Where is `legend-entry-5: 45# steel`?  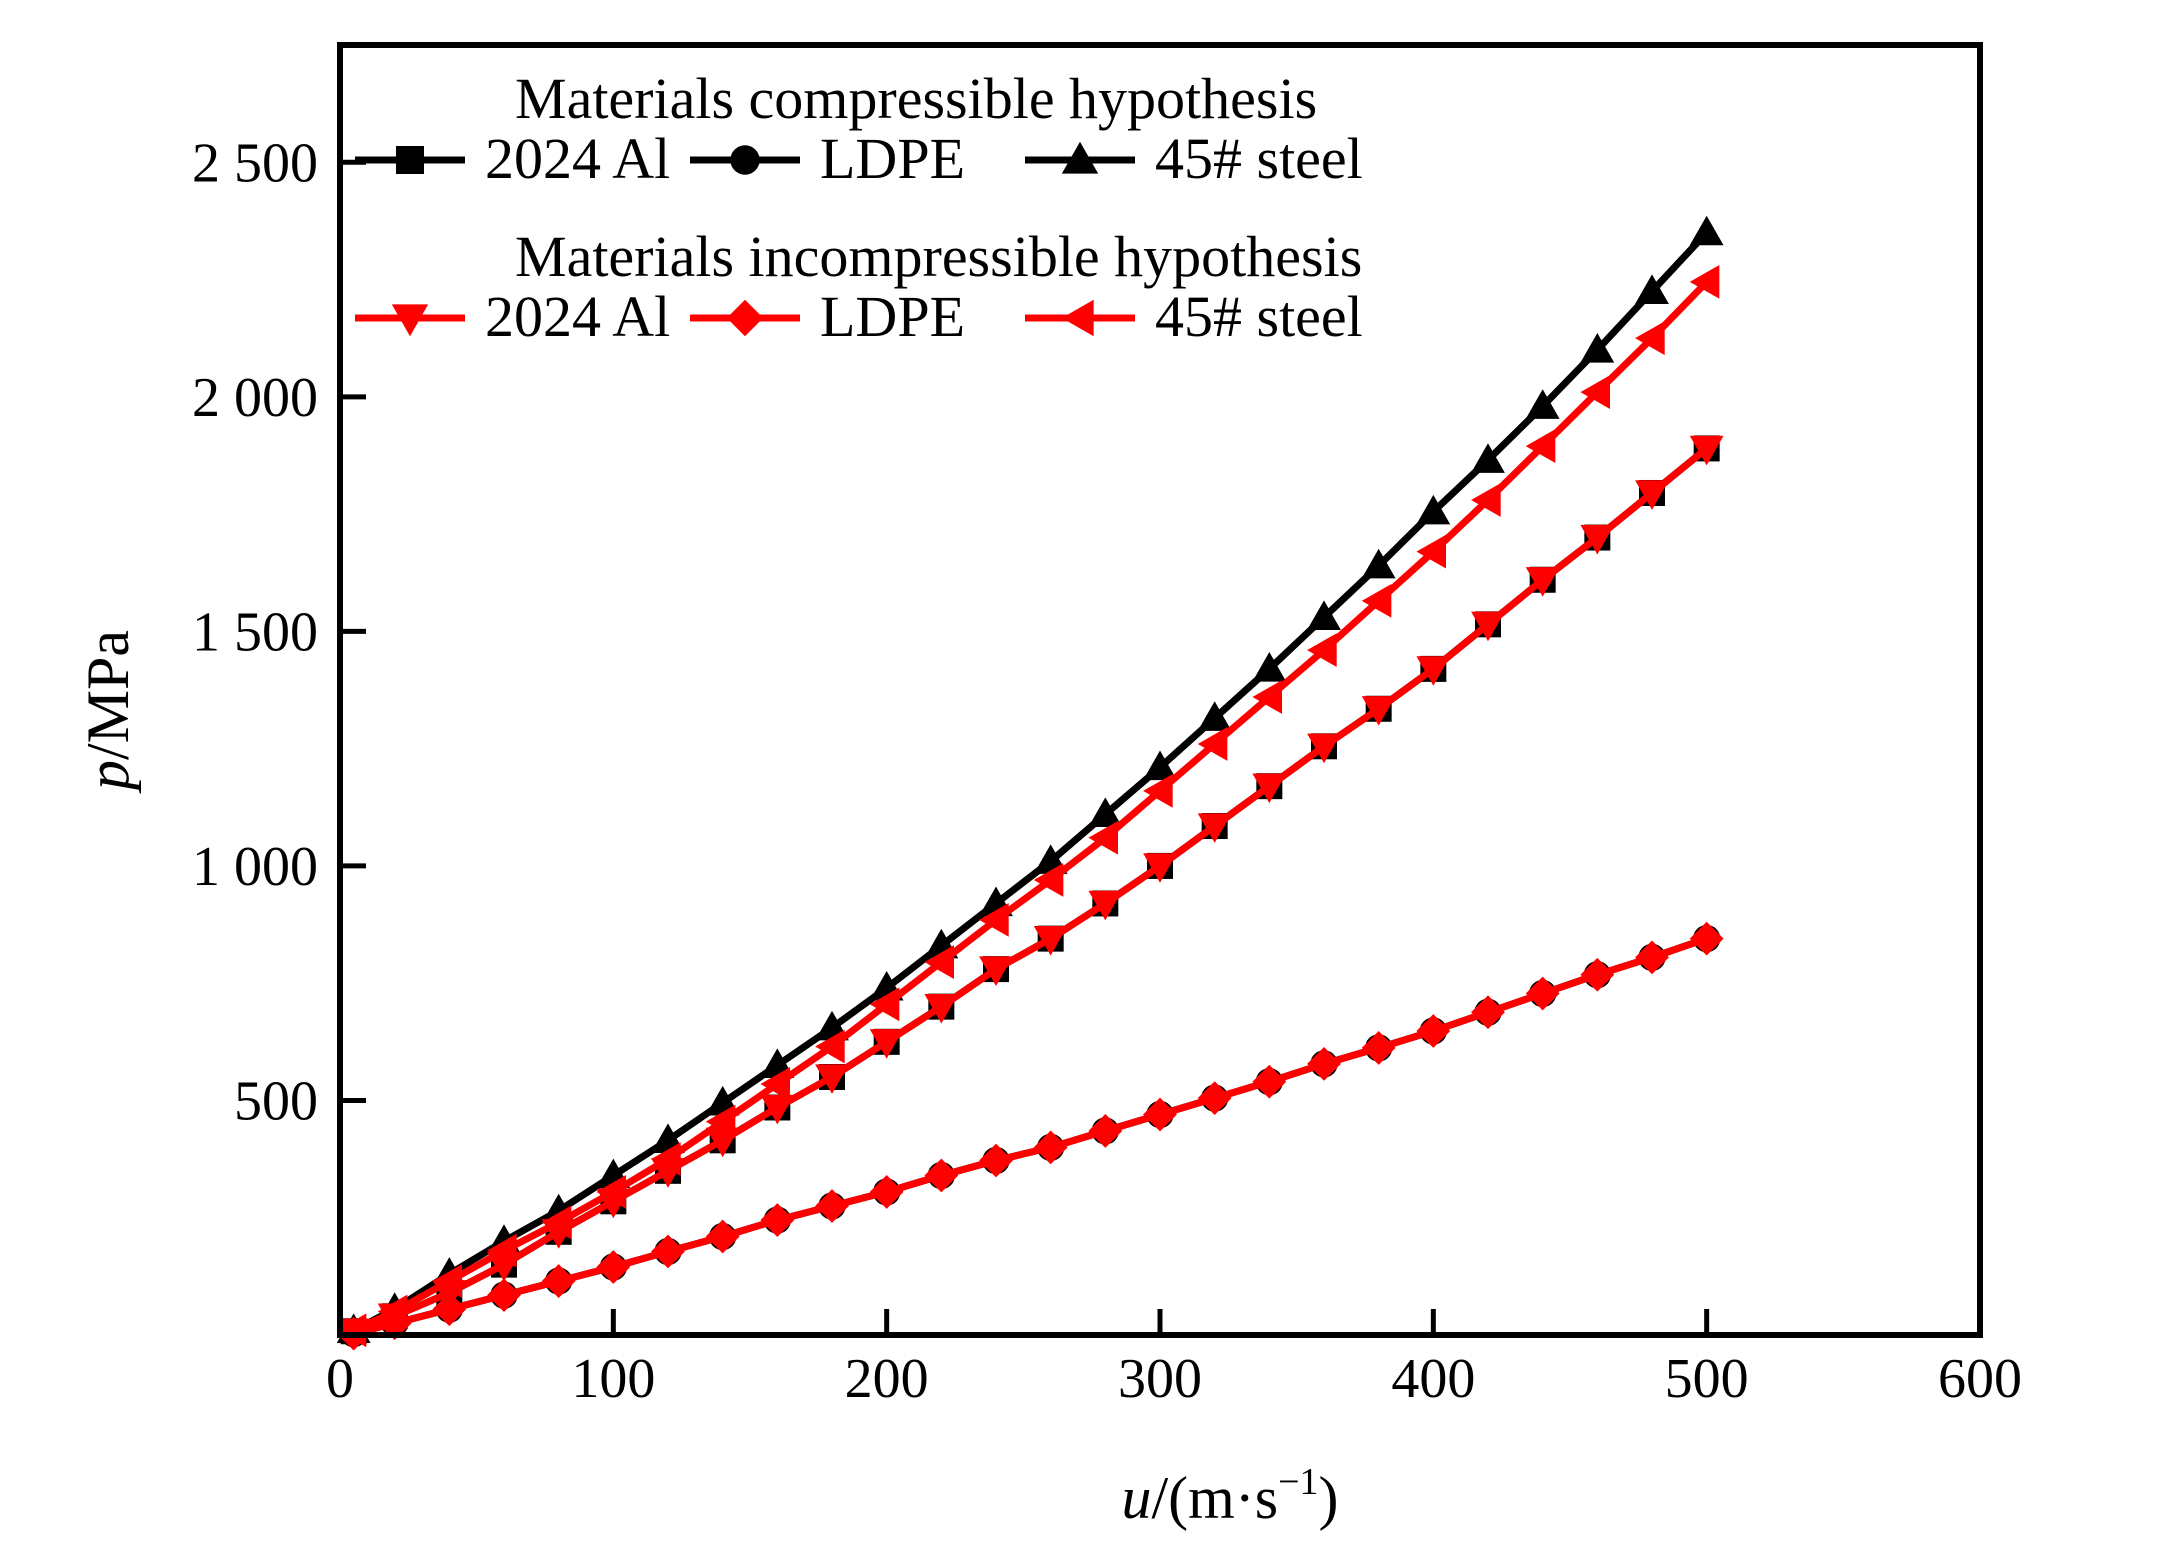
legend-entry-5: 45# steel is located at coordinates (1194, 316).